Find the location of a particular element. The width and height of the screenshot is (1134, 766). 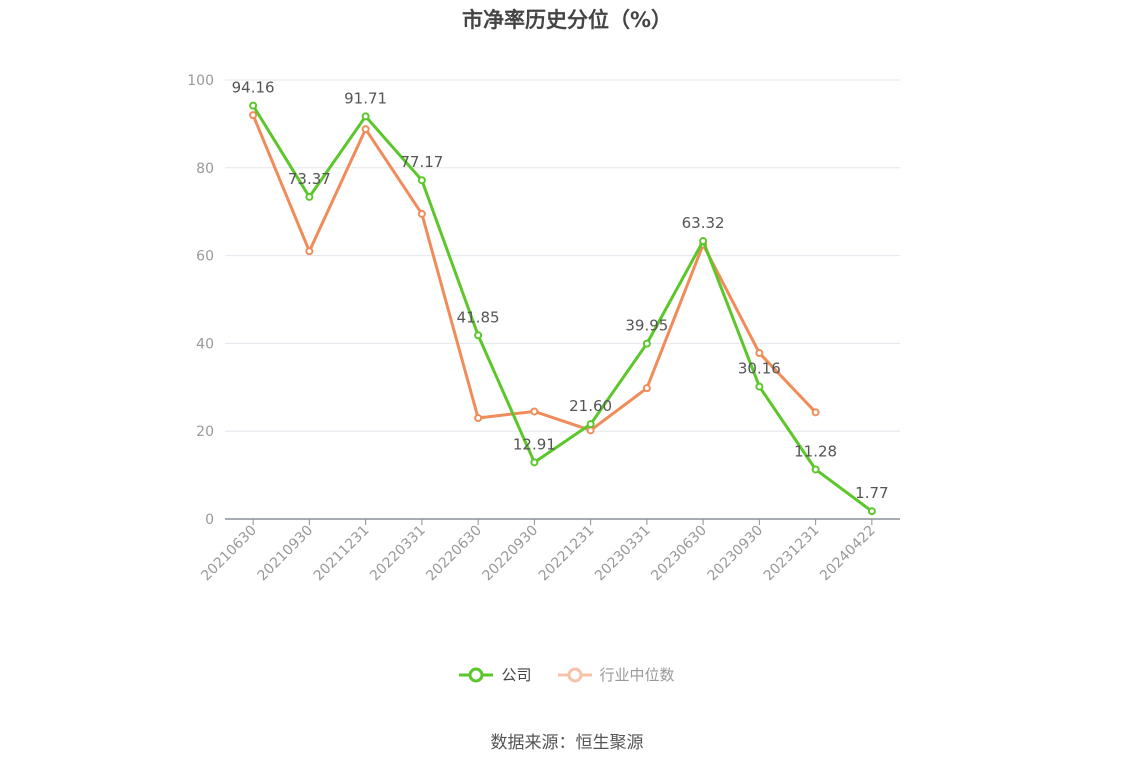

y-tick-label: 60 is located at coordinates (205, 257).